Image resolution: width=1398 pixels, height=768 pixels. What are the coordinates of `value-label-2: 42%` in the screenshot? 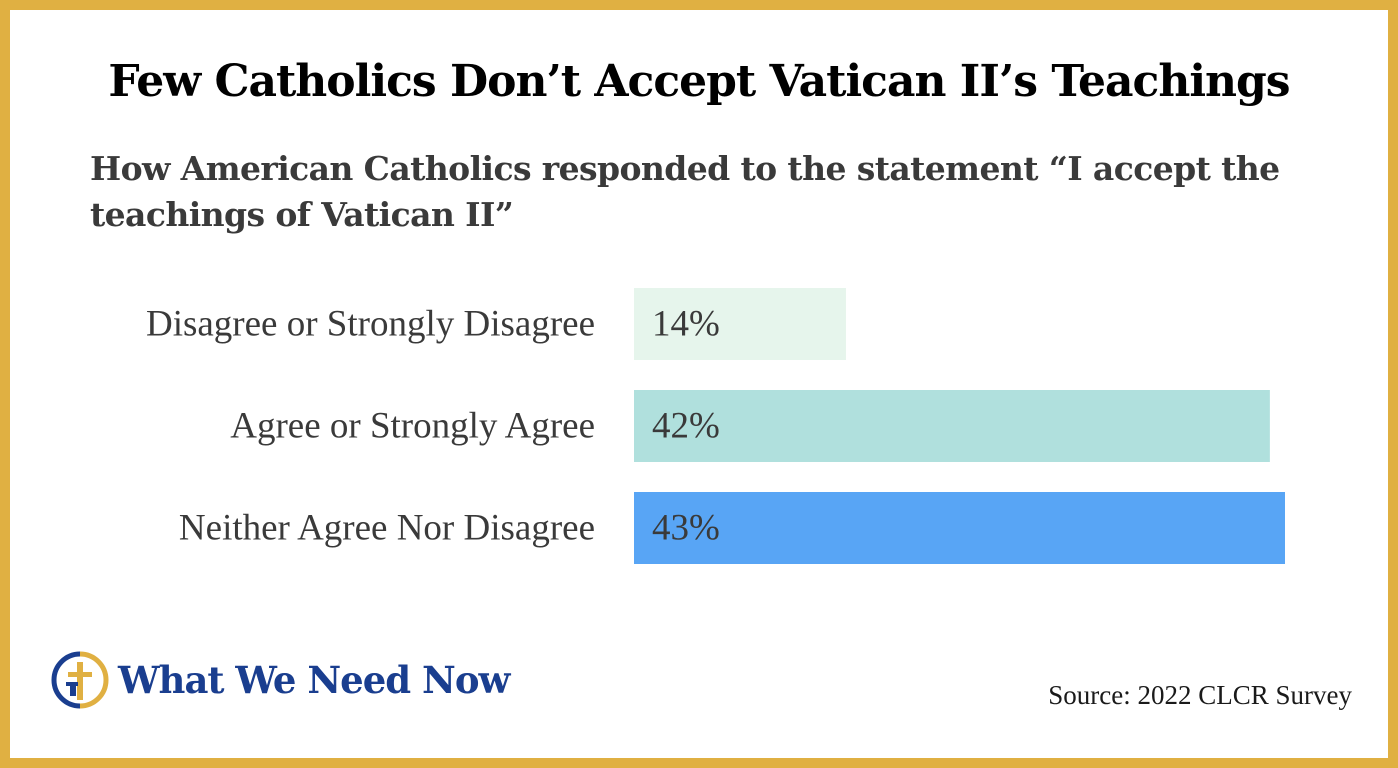 It's located at (686, 426).